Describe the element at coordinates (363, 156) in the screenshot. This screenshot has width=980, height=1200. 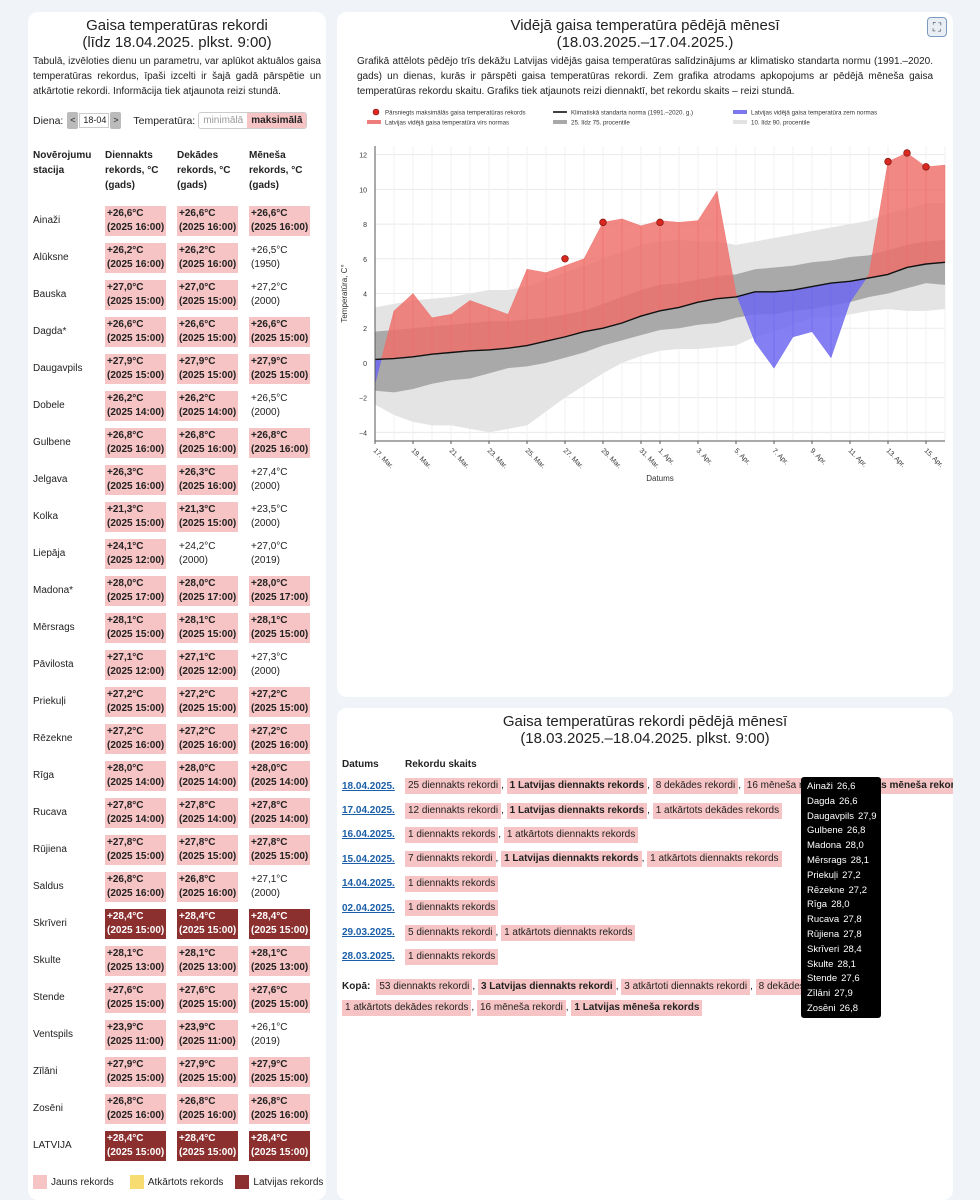
I see `y-tick-label: 12` at that location.